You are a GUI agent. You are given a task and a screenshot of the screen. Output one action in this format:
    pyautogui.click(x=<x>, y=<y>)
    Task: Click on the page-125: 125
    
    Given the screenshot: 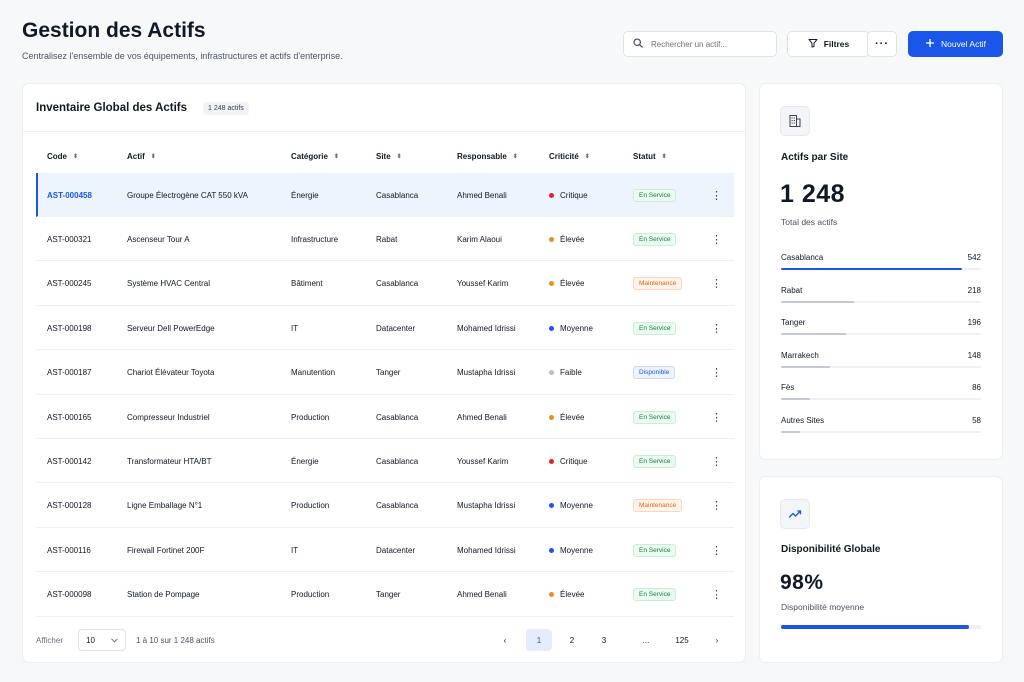 What is the action you would take?
    pyautogui.click(x=682, y=640)
    